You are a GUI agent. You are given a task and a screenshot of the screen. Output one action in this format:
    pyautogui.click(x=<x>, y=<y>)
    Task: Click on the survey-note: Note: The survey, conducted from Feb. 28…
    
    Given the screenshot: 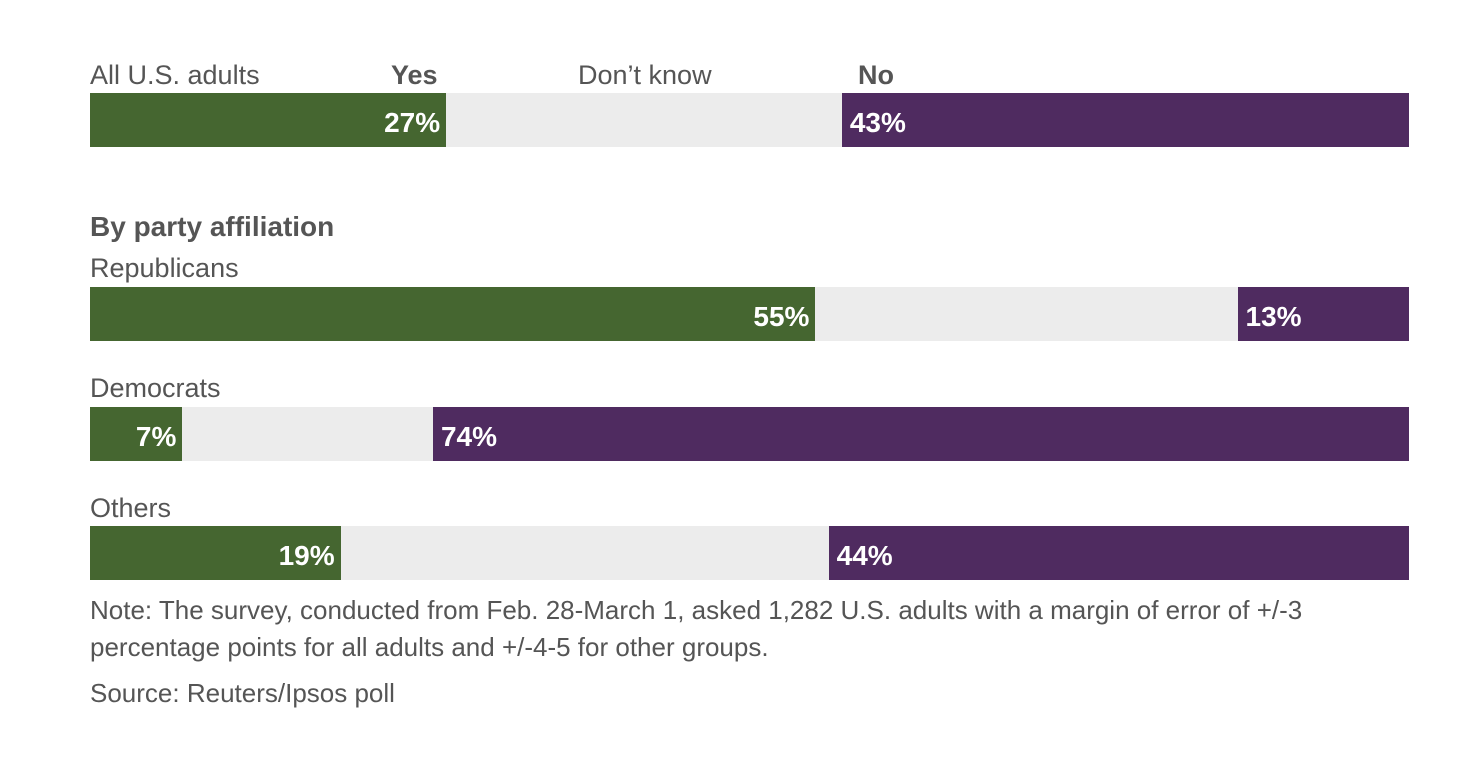 What is the action you would take?
    pyautogui.click(x=696, y=628)
    